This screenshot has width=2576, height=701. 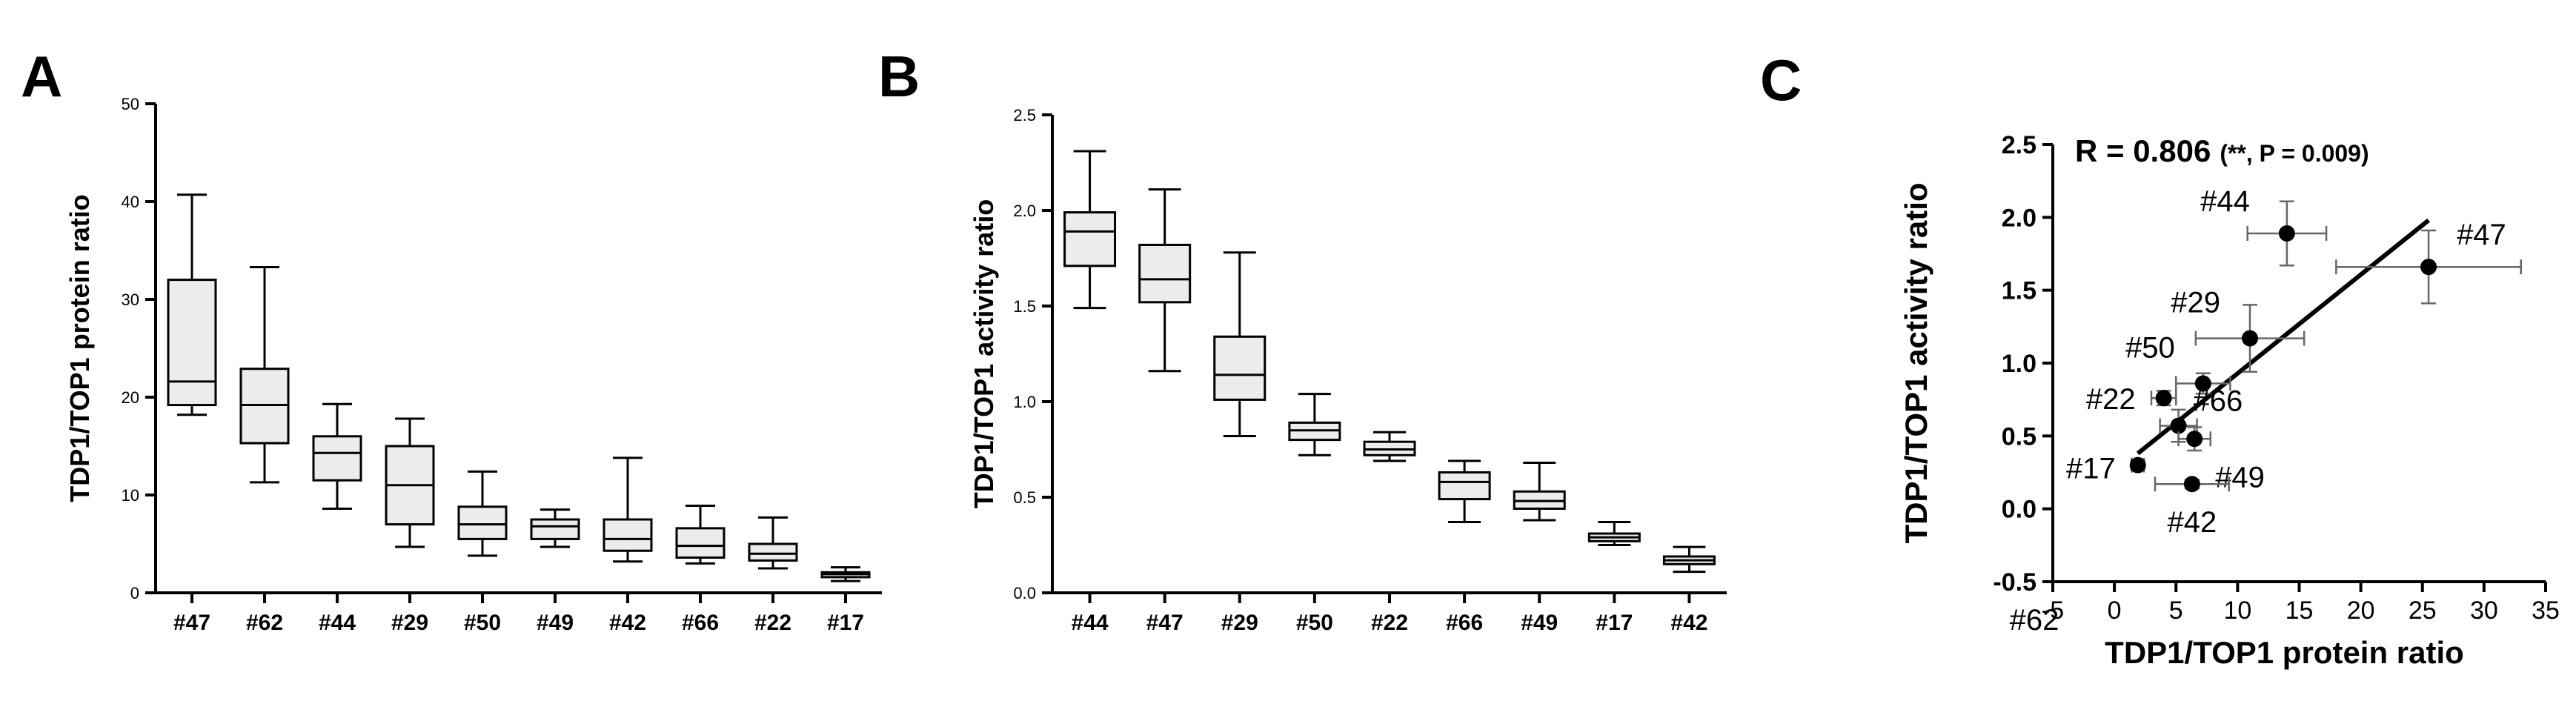 I want to click on y-axis-label: TDP1/TOP1 protein ratio, so click(x=79, y=348).